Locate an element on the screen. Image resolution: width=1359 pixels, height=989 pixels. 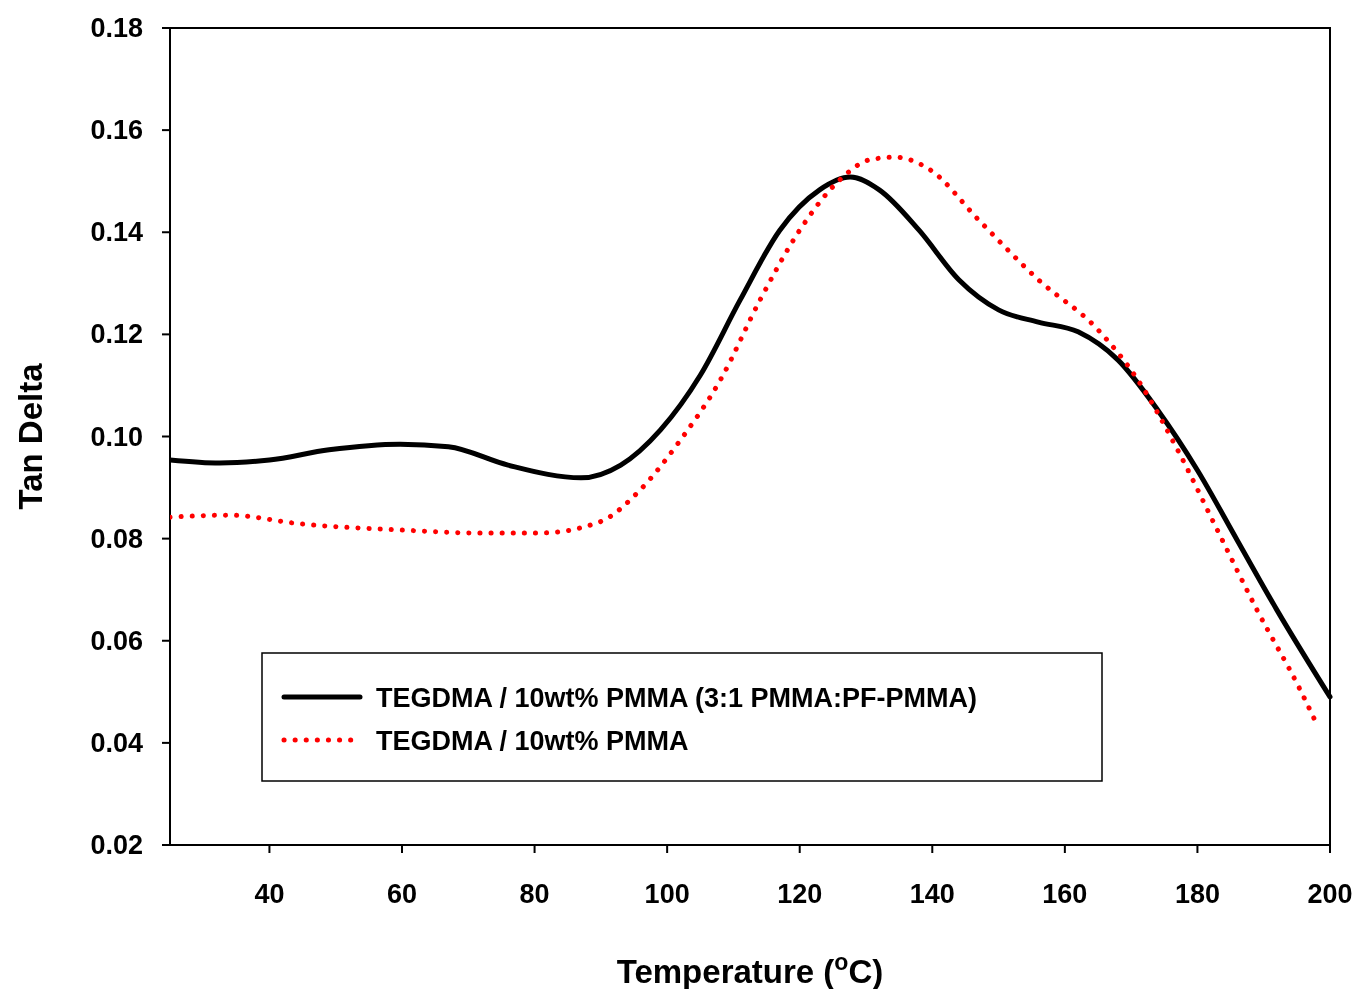
x-tick-label: 100 is located at coordinates (667, 894).